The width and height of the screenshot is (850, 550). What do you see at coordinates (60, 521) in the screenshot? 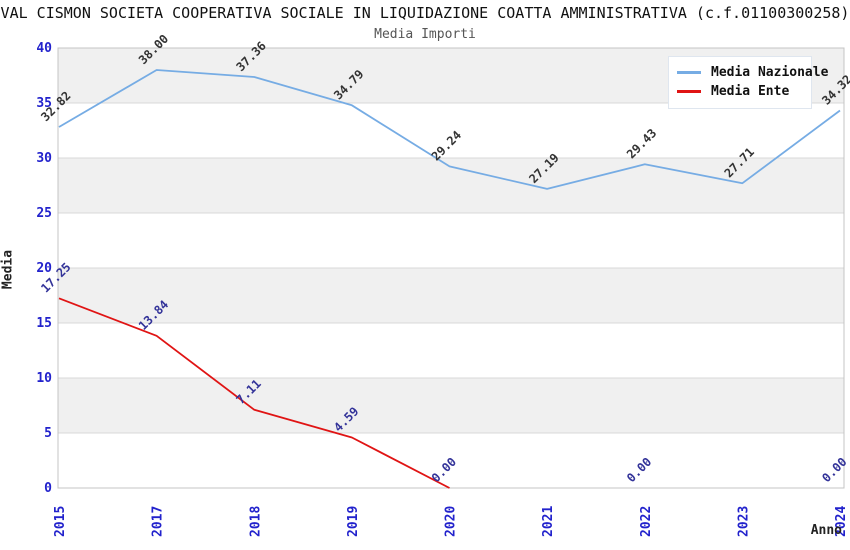
I see `x-tick-label: 2015` at bounding box center [60, 521].